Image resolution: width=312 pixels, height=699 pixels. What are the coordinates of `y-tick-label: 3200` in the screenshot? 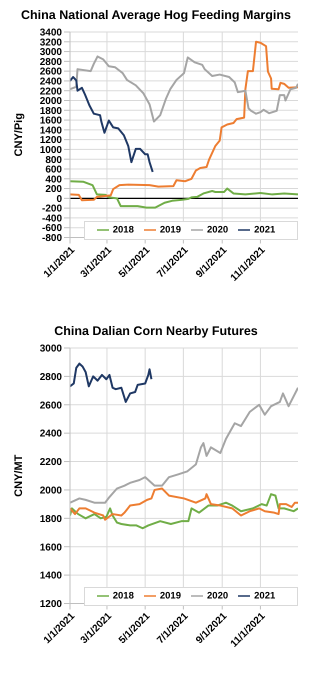 It's located at (51, 42).